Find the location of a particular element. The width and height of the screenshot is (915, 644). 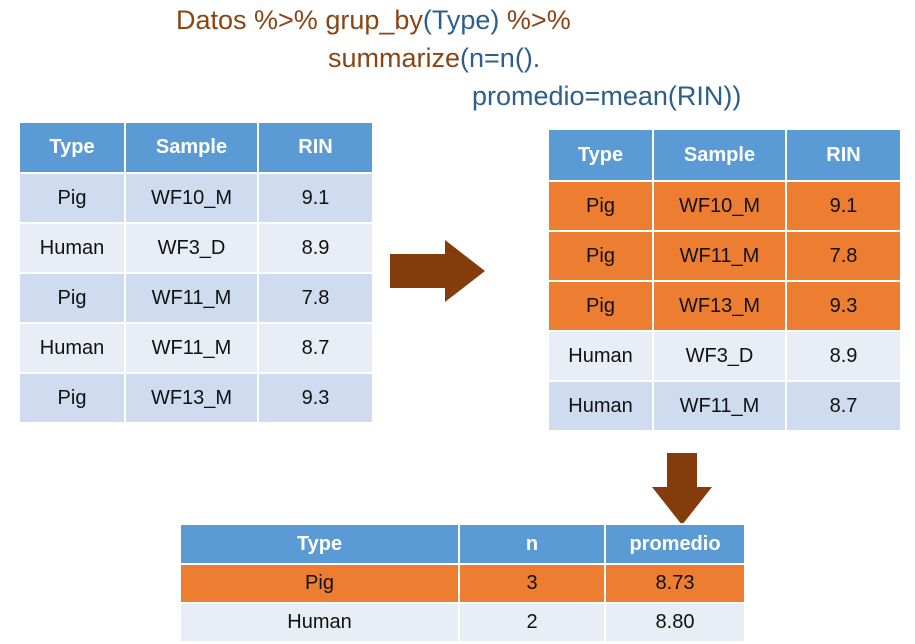

code-pipe: %>% is located at coordinates (535, 20).